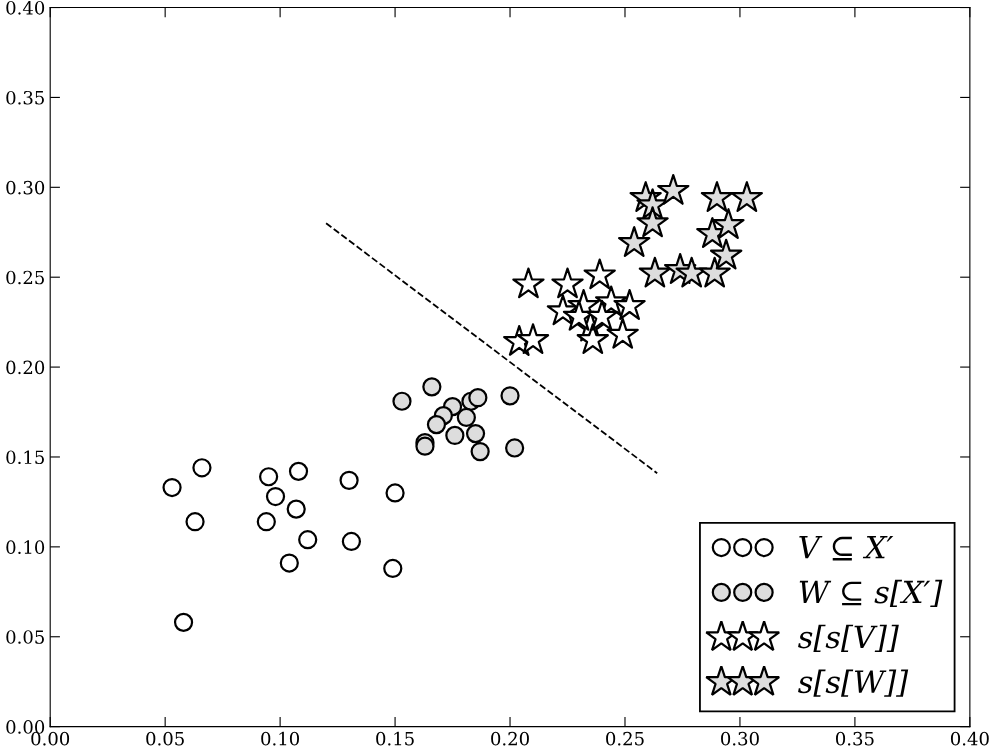  I want to click on y-tick-label: 0.35, so click(25, 97).